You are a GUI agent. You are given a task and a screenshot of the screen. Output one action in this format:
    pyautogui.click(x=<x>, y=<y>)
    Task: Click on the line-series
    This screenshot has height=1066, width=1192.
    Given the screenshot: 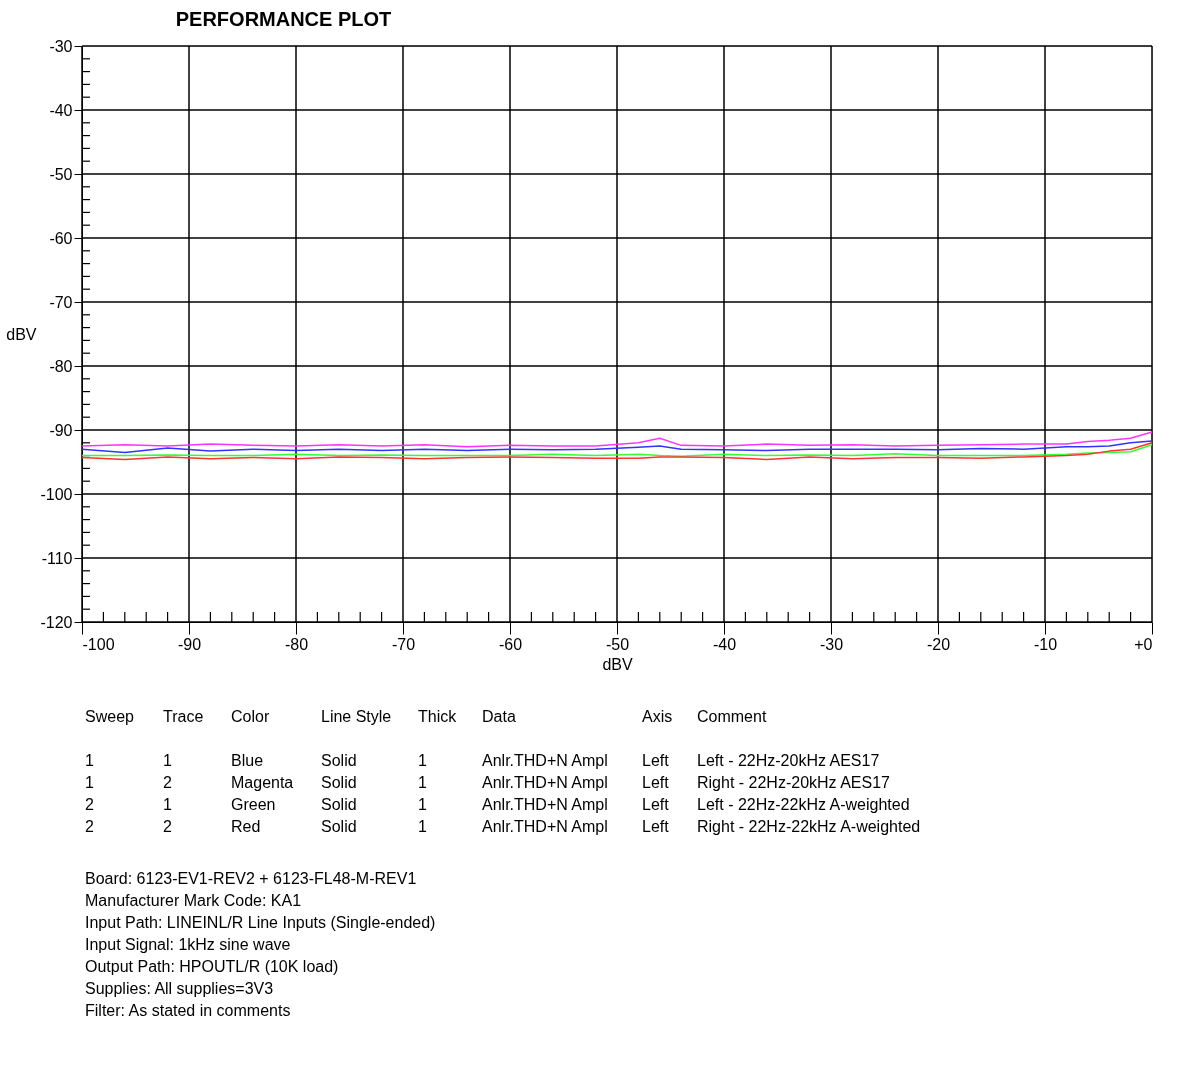 What is the action you would take?
    pyautogui.click(x=617, y=451)
    